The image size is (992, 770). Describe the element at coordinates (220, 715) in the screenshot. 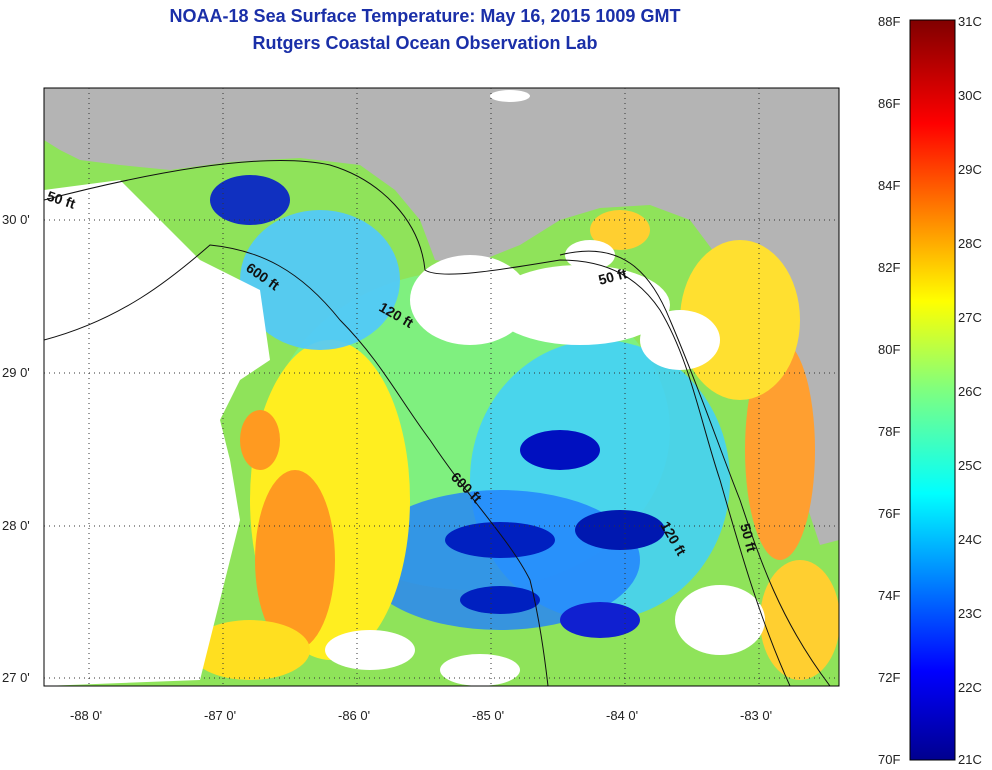

I see `lon-label: -87 0'` at that location.